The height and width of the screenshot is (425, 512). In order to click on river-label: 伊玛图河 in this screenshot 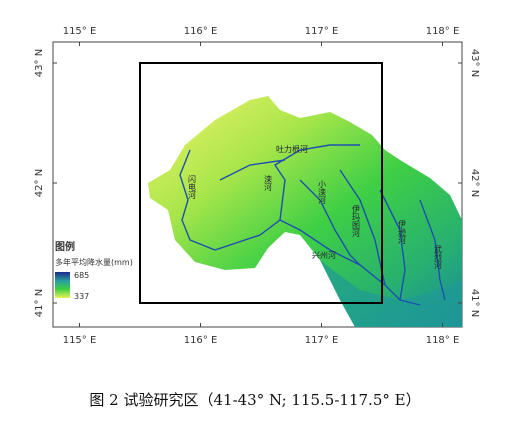, I will do `click(356, 220)`.